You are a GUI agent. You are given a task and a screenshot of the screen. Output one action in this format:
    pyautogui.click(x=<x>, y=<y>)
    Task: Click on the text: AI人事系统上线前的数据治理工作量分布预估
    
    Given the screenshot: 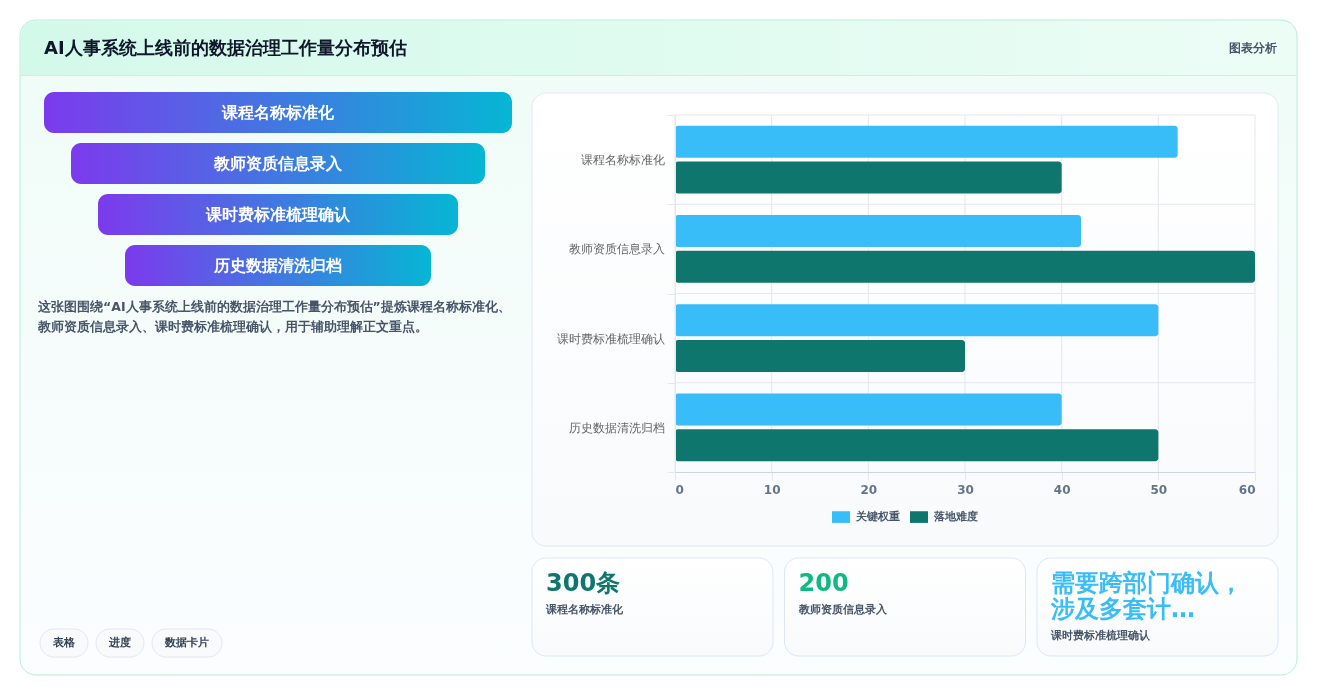 What is the action you would take?
    pyautogui.click(x=225, y=47)
    